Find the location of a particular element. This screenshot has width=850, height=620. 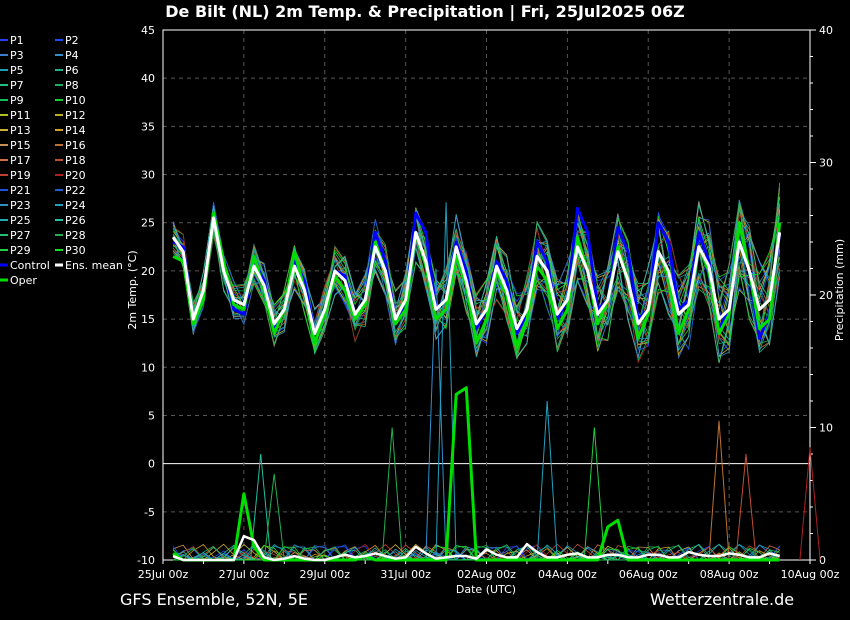

x-tick-label: 25Jul 00z is located at coordinates (163, 574).